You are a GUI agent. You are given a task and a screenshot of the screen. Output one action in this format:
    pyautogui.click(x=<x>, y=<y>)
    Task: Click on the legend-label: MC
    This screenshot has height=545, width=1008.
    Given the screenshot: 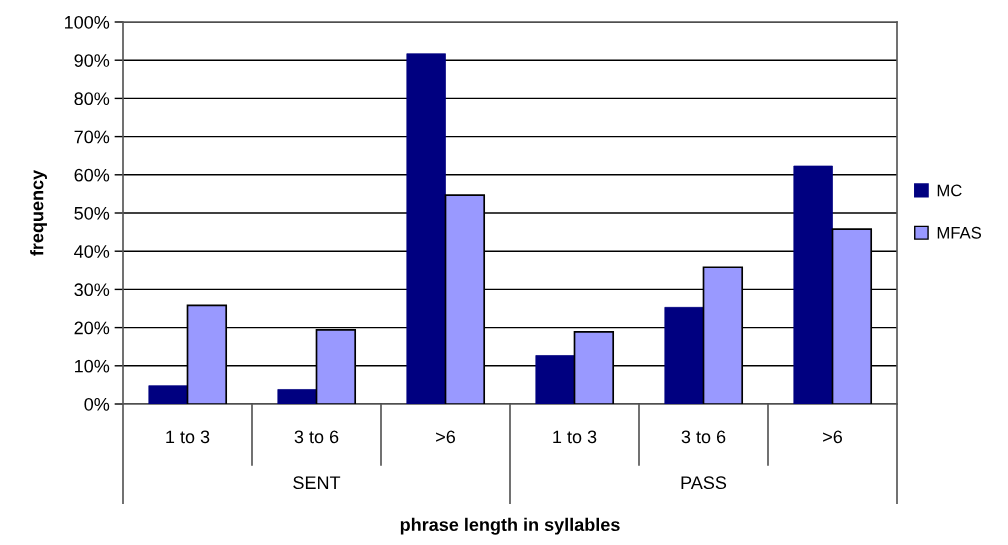 What is the action you would take?
    pyautogui.click(x=949, y=190)
    